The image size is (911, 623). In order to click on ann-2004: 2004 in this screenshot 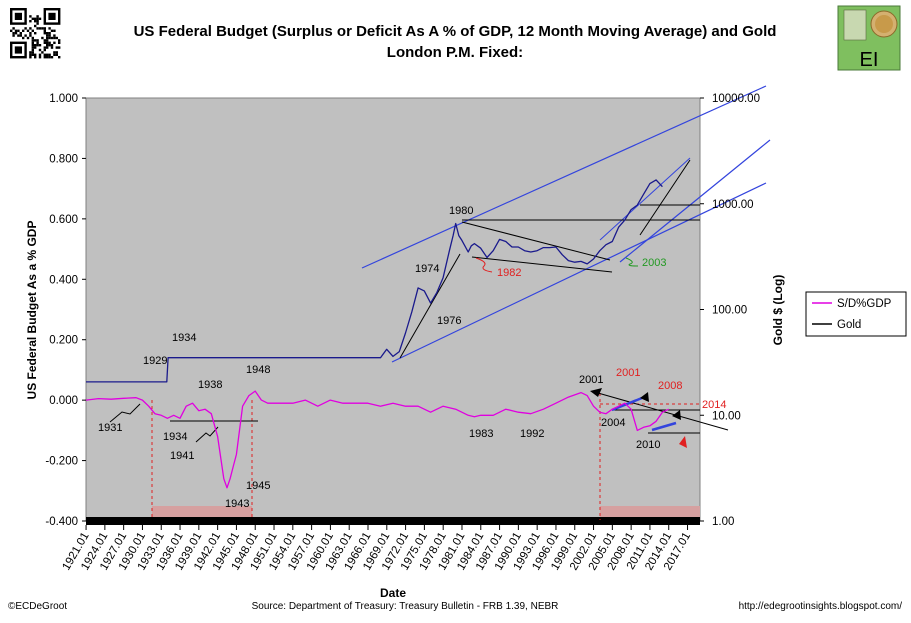, I will do `click(613, 423)`.